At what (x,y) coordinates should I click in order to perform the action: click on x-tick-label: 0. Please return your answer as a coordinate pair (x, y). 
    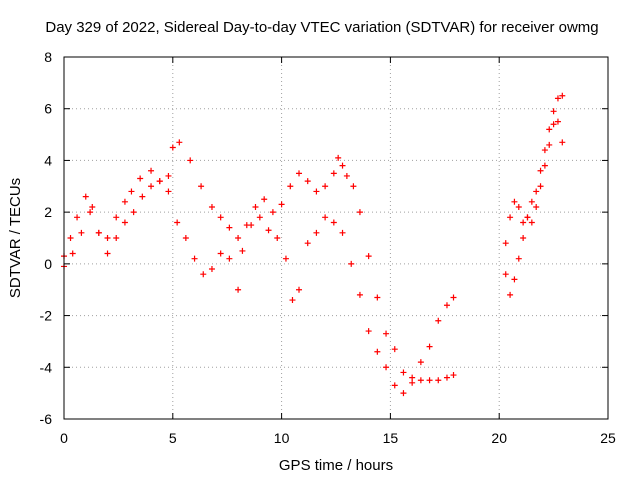
    Looking at the image, I should click on (64, 438).